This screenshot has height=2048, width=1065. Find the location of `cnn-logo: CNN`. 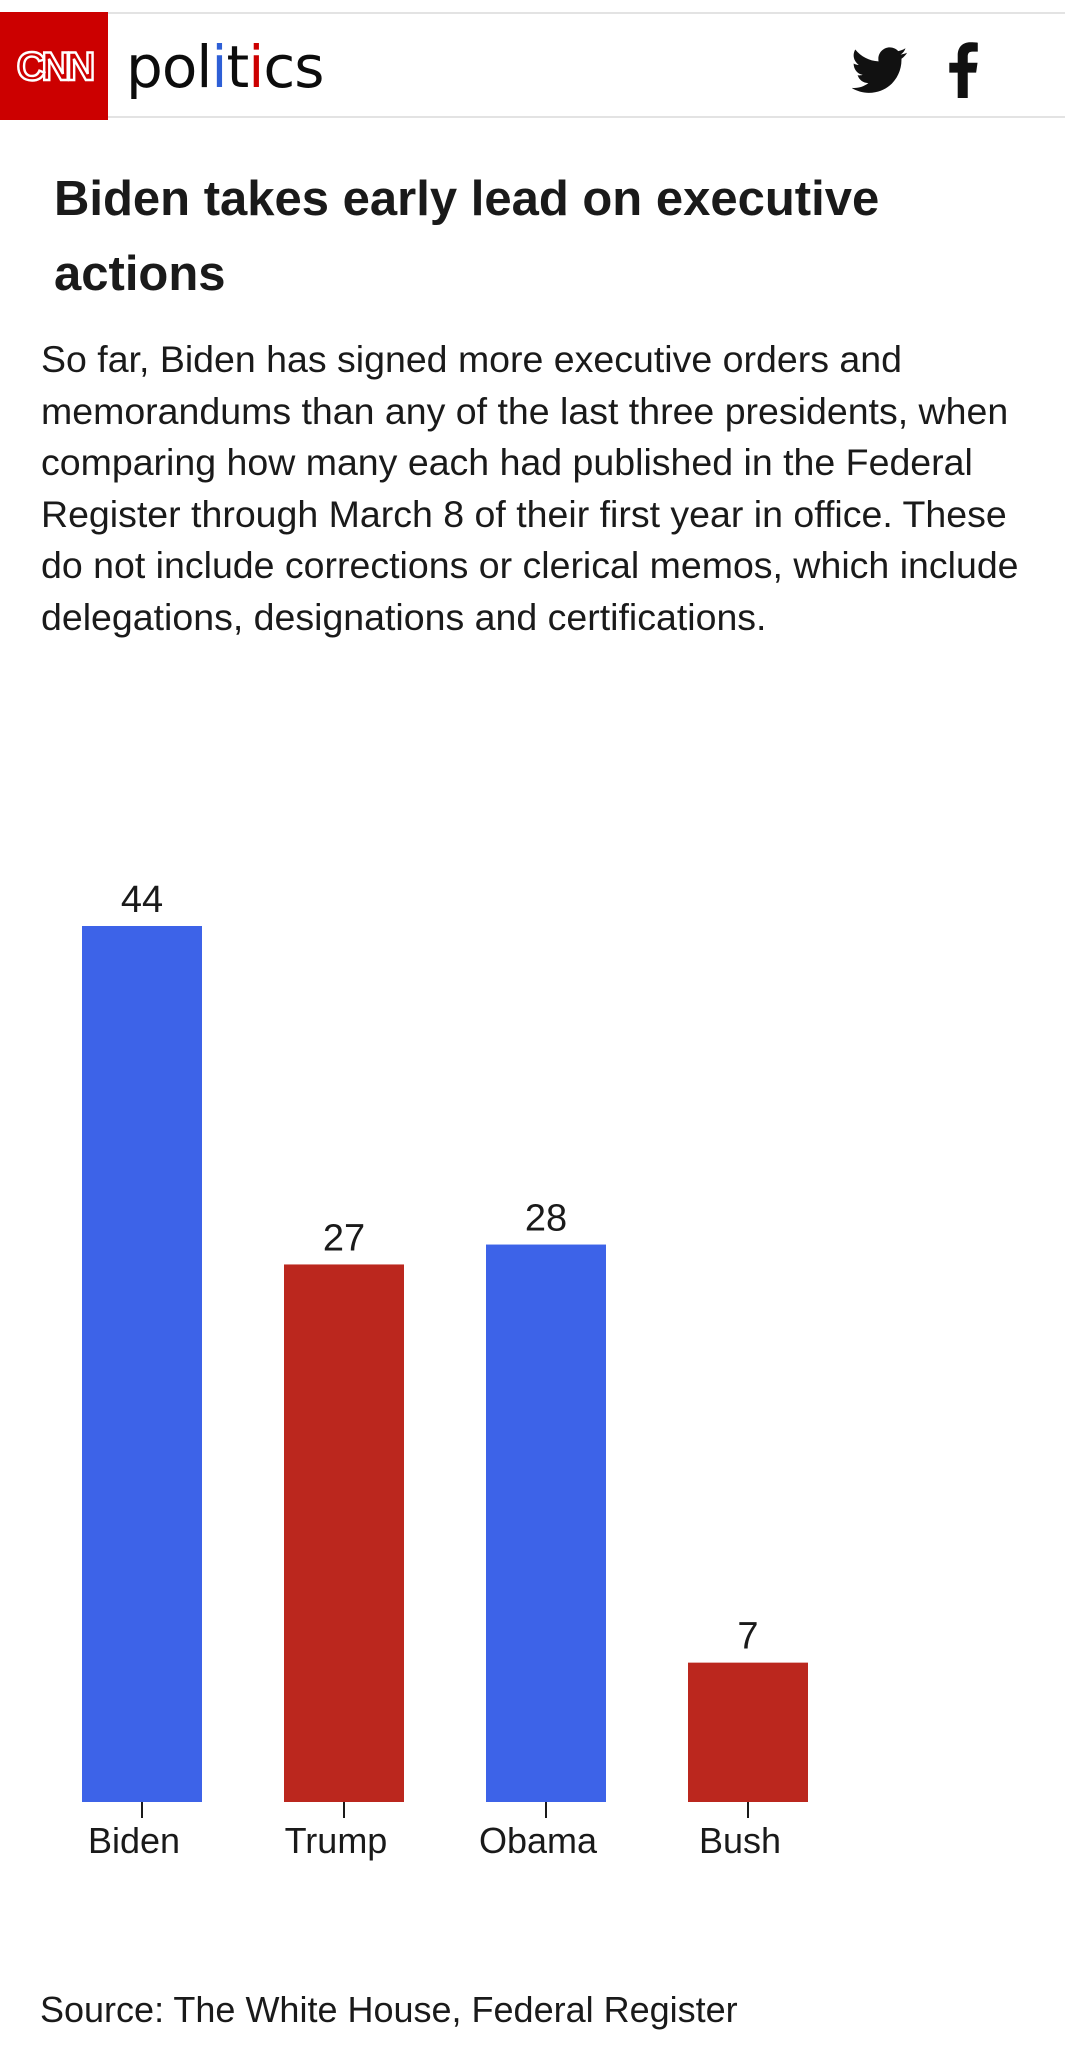

cnn-logo: CNN is located at coordinates (54, 66).